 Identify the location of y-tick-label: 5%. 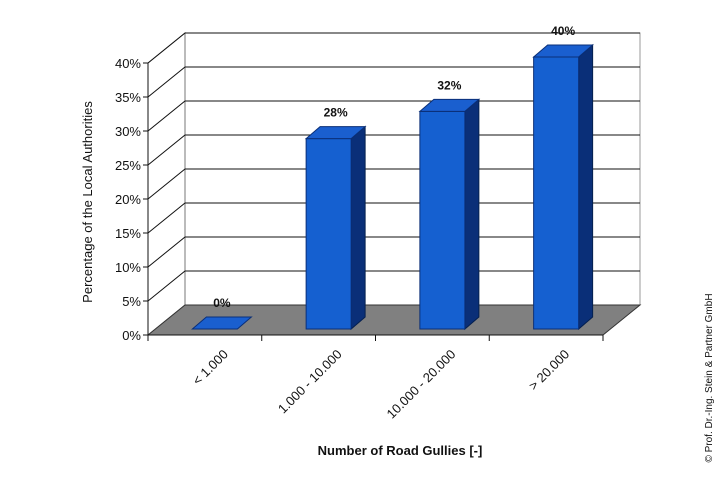
(131, 301).